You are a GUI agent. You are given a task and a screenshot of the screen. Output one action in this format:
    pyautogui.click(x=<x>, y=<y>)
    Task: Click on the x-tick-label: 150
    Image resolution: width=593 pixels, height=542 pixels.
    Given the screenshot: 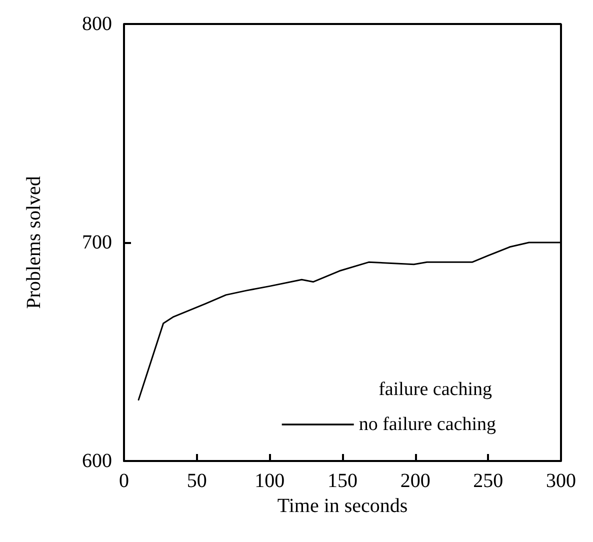 What is the action you would take?
    pyautogui.click(x=343, y=481)
    